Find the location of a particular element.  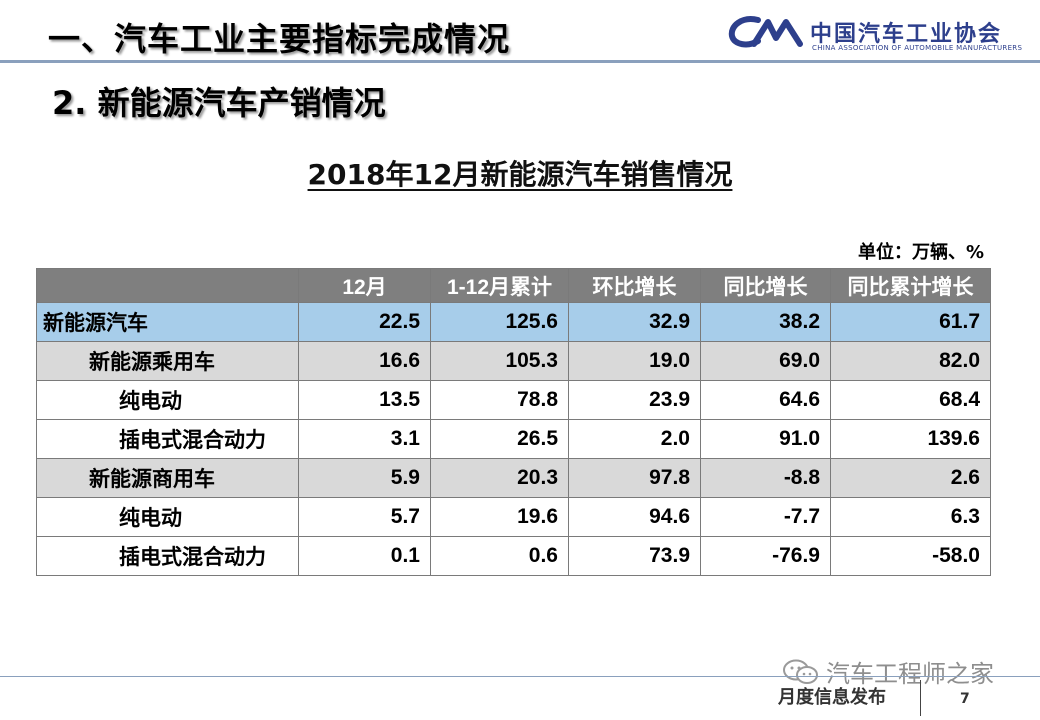

value-cell: 32.9 is located at coordinates (634, 322).